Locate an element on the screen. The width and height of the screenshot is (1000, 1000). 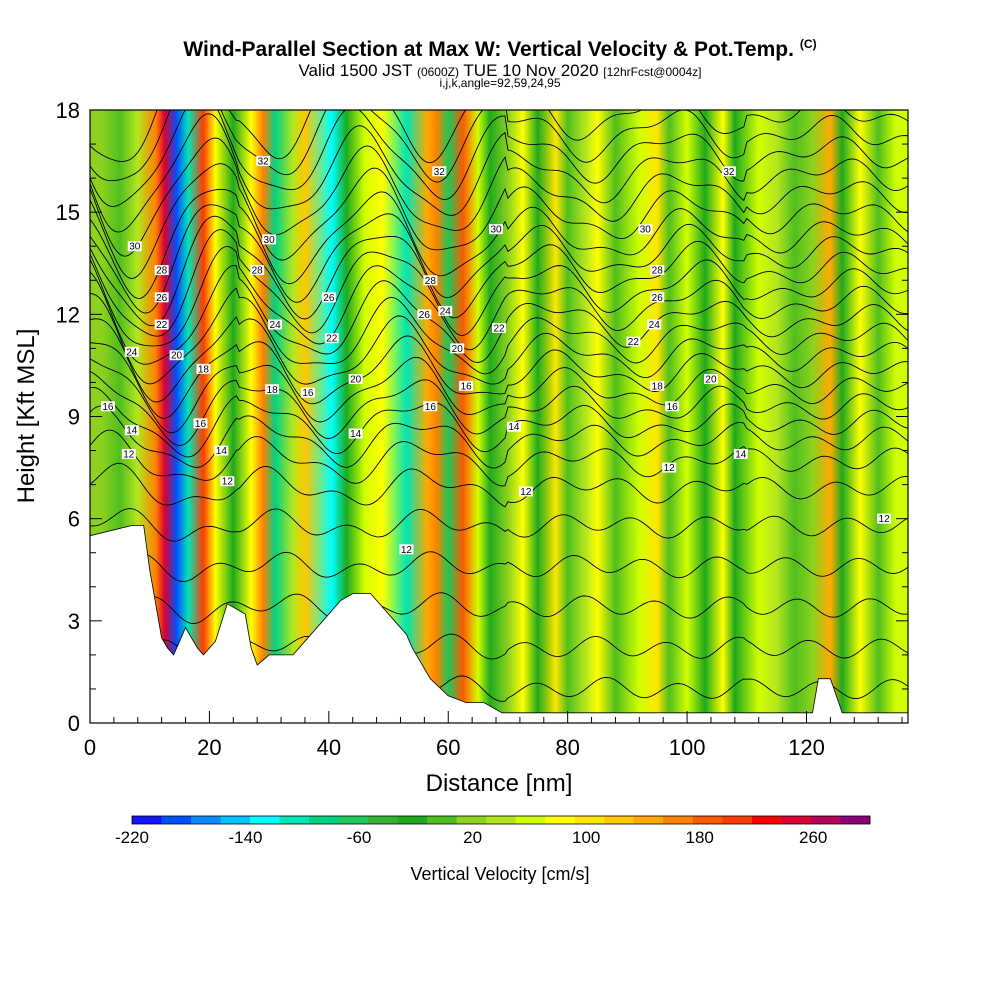
x-tick-label: 40 is located at coordinates (329, 747).